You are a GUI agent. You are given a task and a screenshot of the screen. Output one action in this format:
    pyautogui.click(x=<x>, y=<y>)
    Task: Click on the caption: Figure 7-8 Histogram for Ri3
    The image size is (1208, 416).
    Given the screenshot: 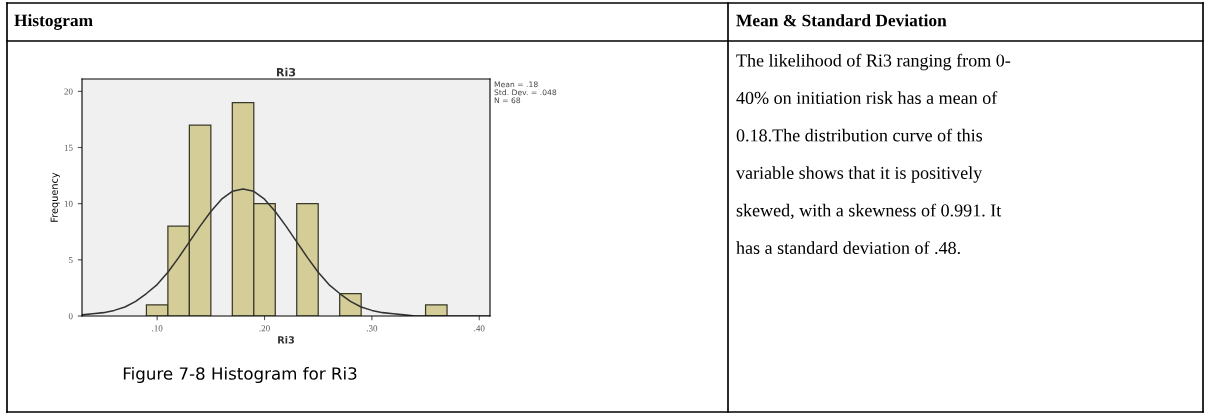 What is the action you would take?
    pyautogui.click(x=240, y=375)
    